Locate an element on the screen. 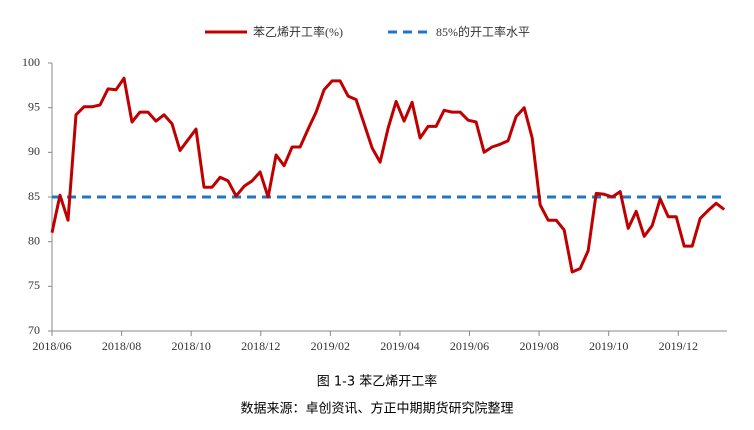  y-tick-label: 100 is located at coordinates (31, 62).